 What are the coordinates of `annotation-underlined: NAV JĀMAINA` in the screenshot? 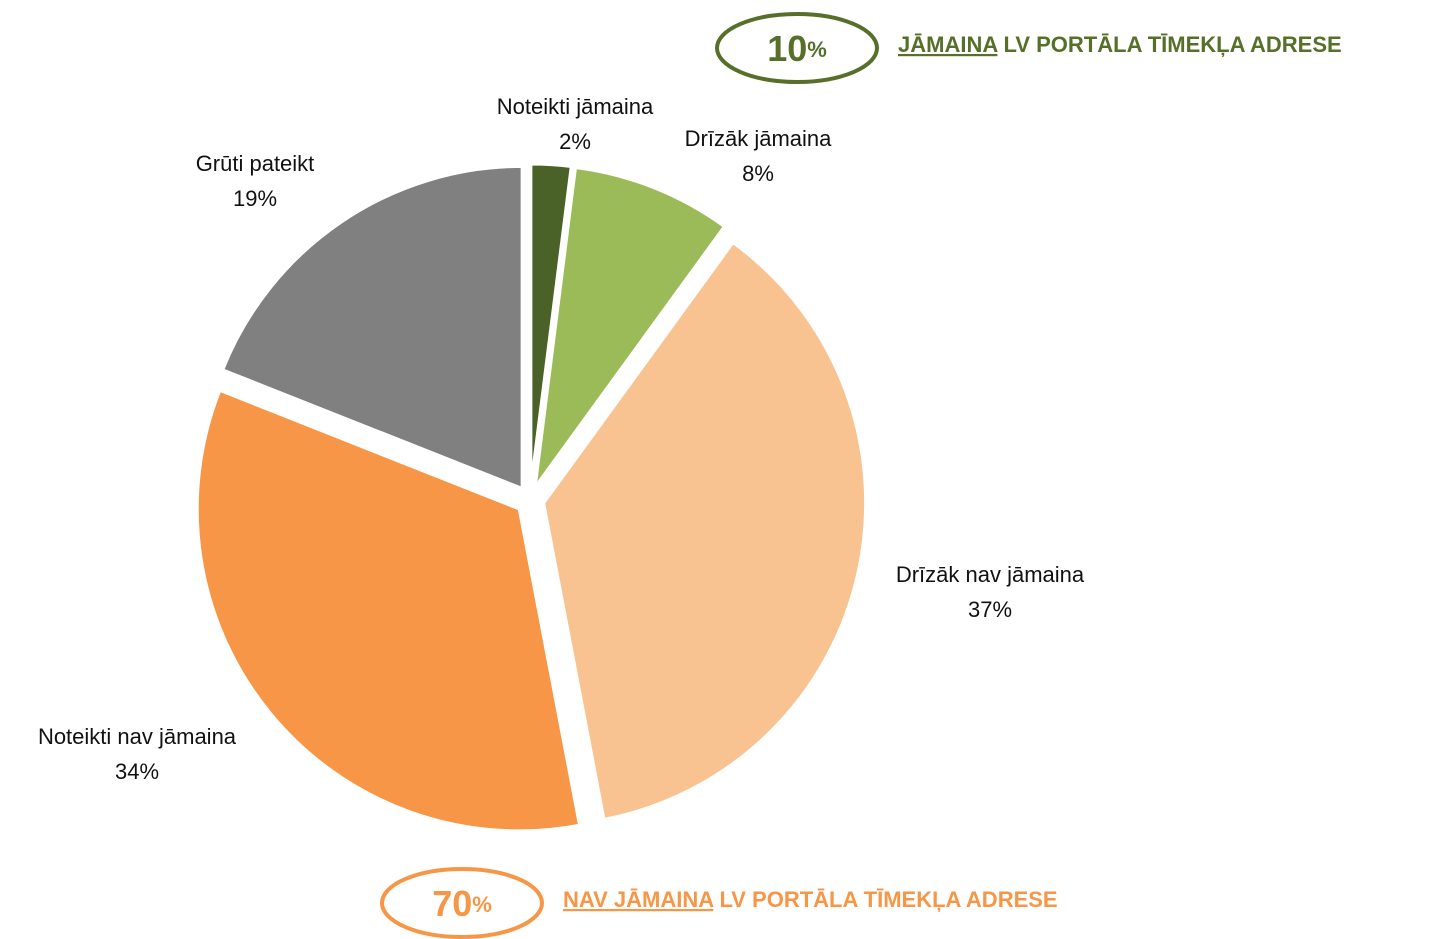 It's located at (638, 899).